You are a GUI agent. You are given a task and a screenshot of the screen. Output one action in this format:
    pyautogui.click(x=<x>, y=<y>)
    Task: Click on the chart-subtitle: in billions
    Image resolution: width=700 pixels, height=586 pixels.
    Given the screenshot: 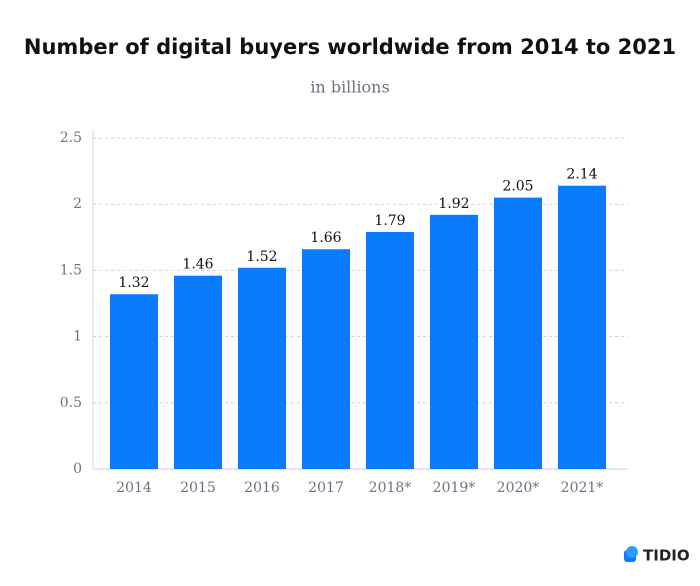 What is the action you would take?
    pyautogui.click(x=349, y=87)
    